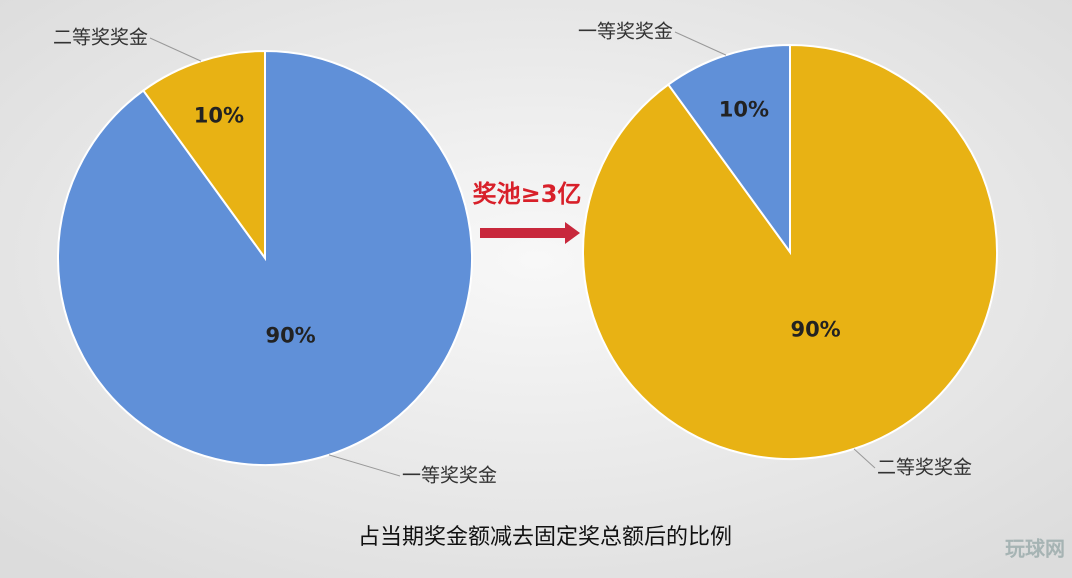 The width and height of the screenshot is (1072, 578). I want to click on caption: 占当期奖金额减去固定奖总额后的比例, so click(545, 537).